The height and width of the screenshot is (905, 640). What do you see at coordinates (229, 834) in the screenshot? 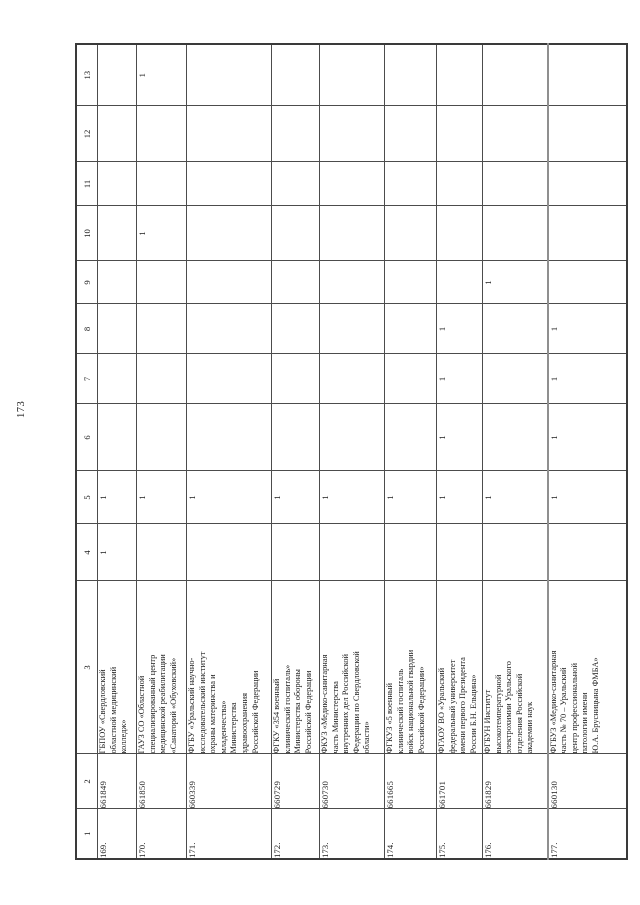
I see `row-number-cell: 171.` at bounding box center [229, 834].